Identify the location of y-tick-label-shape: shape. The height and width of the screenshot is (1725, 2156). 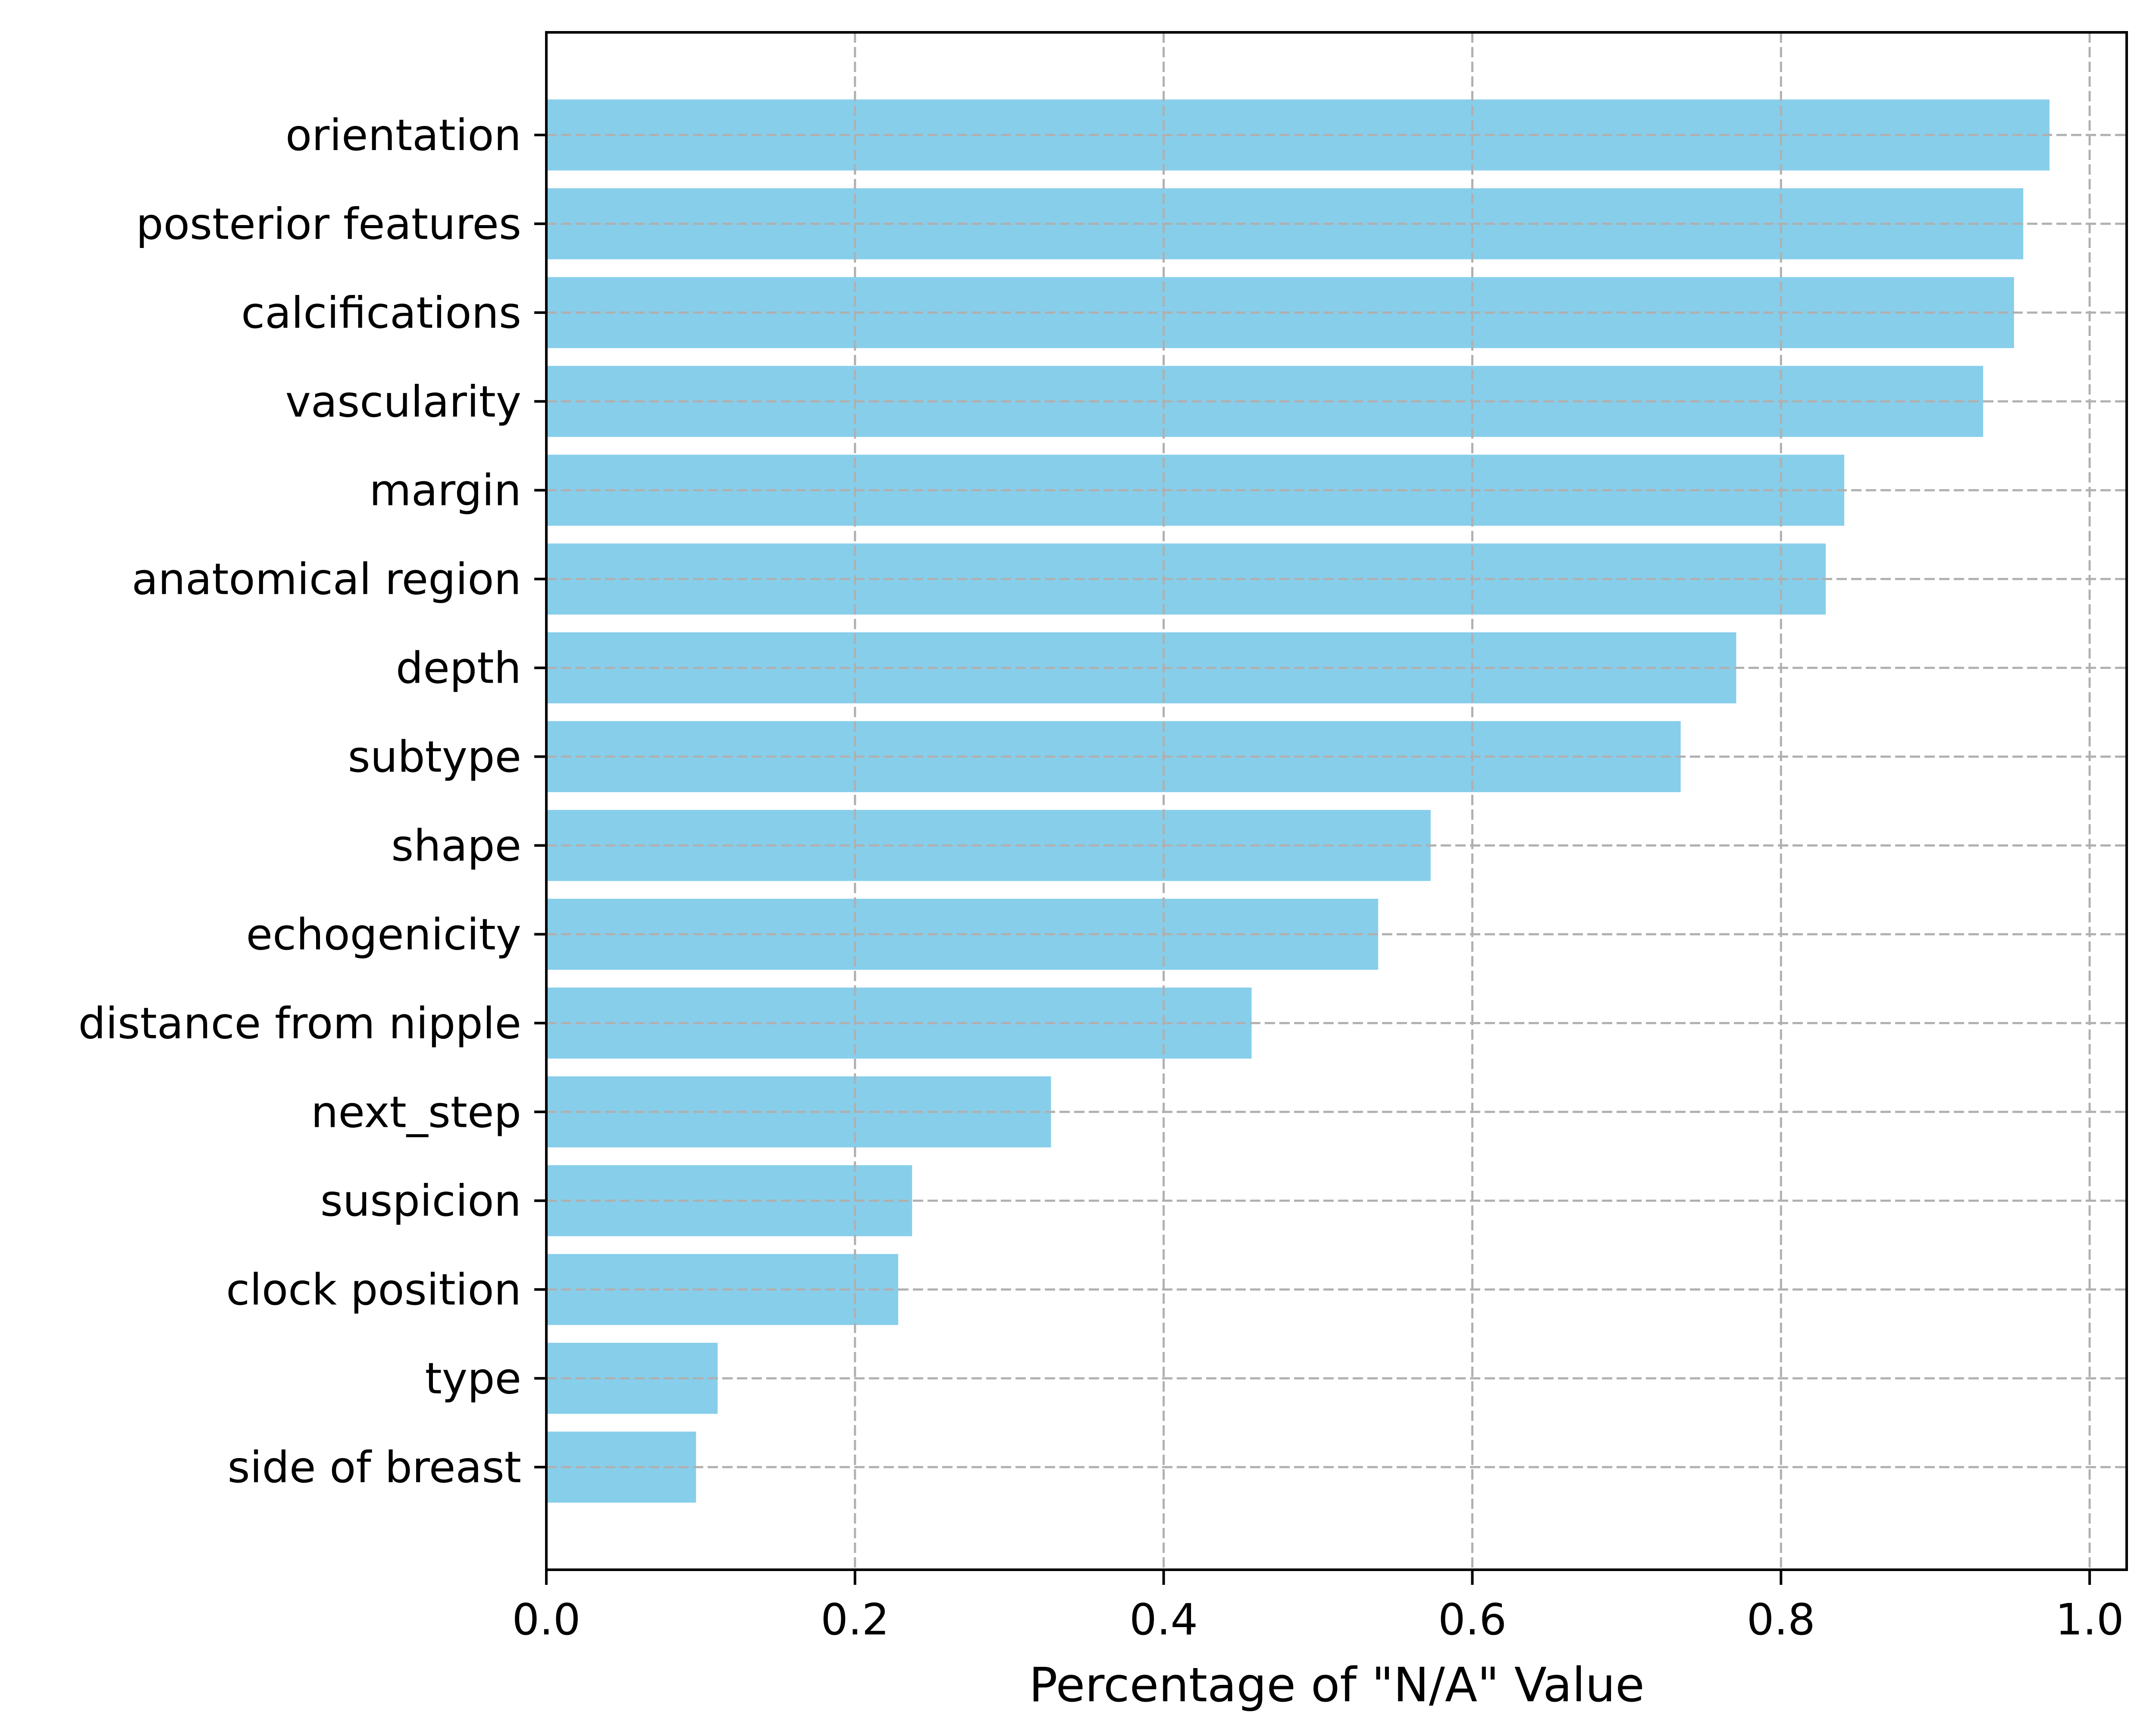
(456, 845).